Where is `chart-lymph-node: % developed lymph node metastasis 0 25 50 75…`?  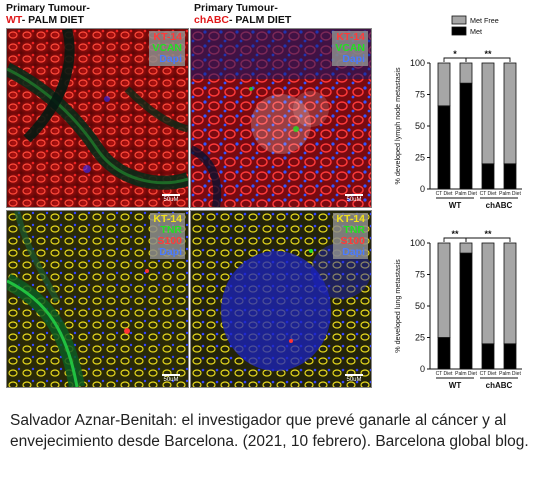 chart-lymph-node: % developed lymph node metastasis 0 25 50 75… is located at coordinates (465, 113).